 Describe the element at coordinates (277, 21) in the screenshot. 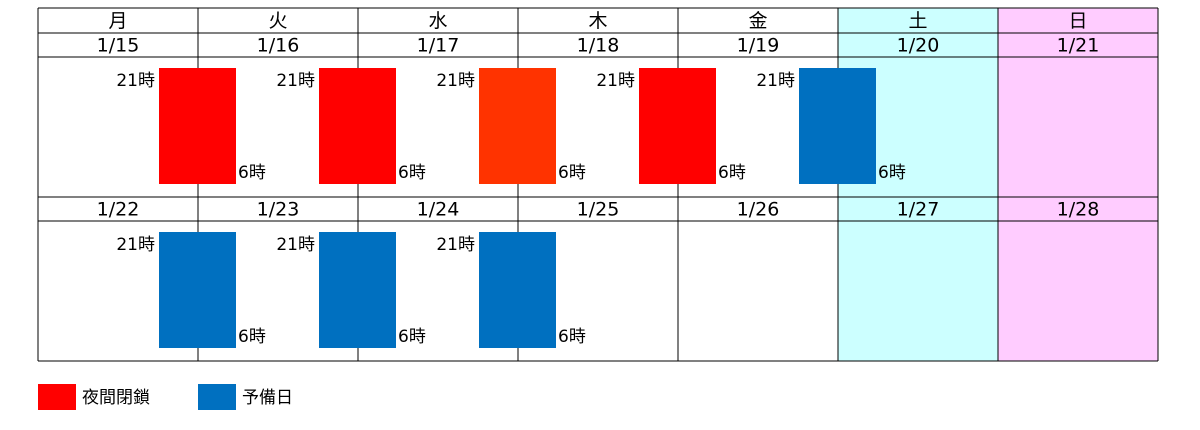

I see `weekday-label: 火` at that location.